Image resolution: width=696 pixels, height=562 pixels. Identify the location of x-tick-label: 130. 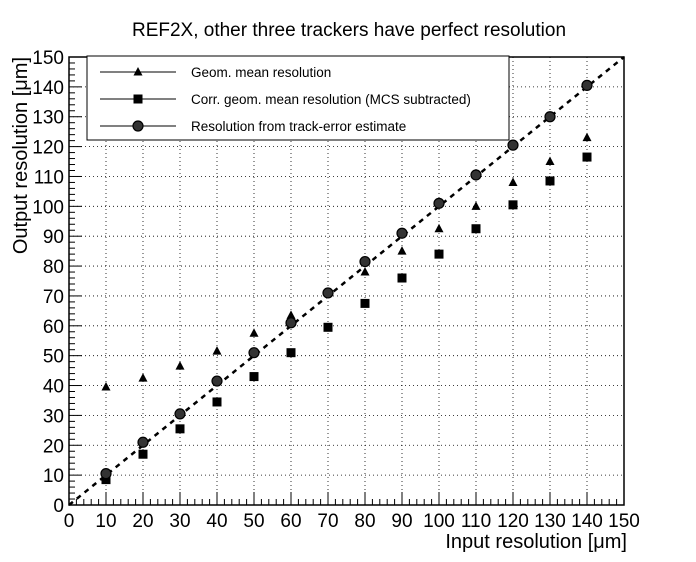
(550, 521).